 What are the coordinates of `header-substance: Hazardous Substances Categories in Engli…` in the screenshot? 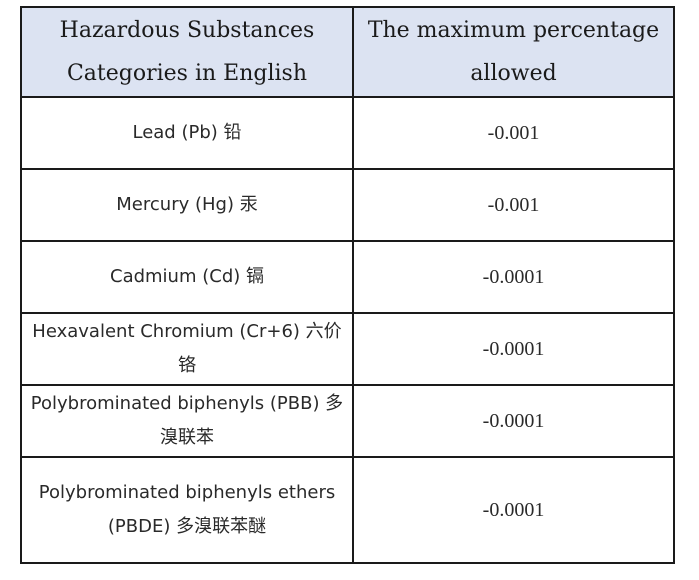 It's located at (187, 52).